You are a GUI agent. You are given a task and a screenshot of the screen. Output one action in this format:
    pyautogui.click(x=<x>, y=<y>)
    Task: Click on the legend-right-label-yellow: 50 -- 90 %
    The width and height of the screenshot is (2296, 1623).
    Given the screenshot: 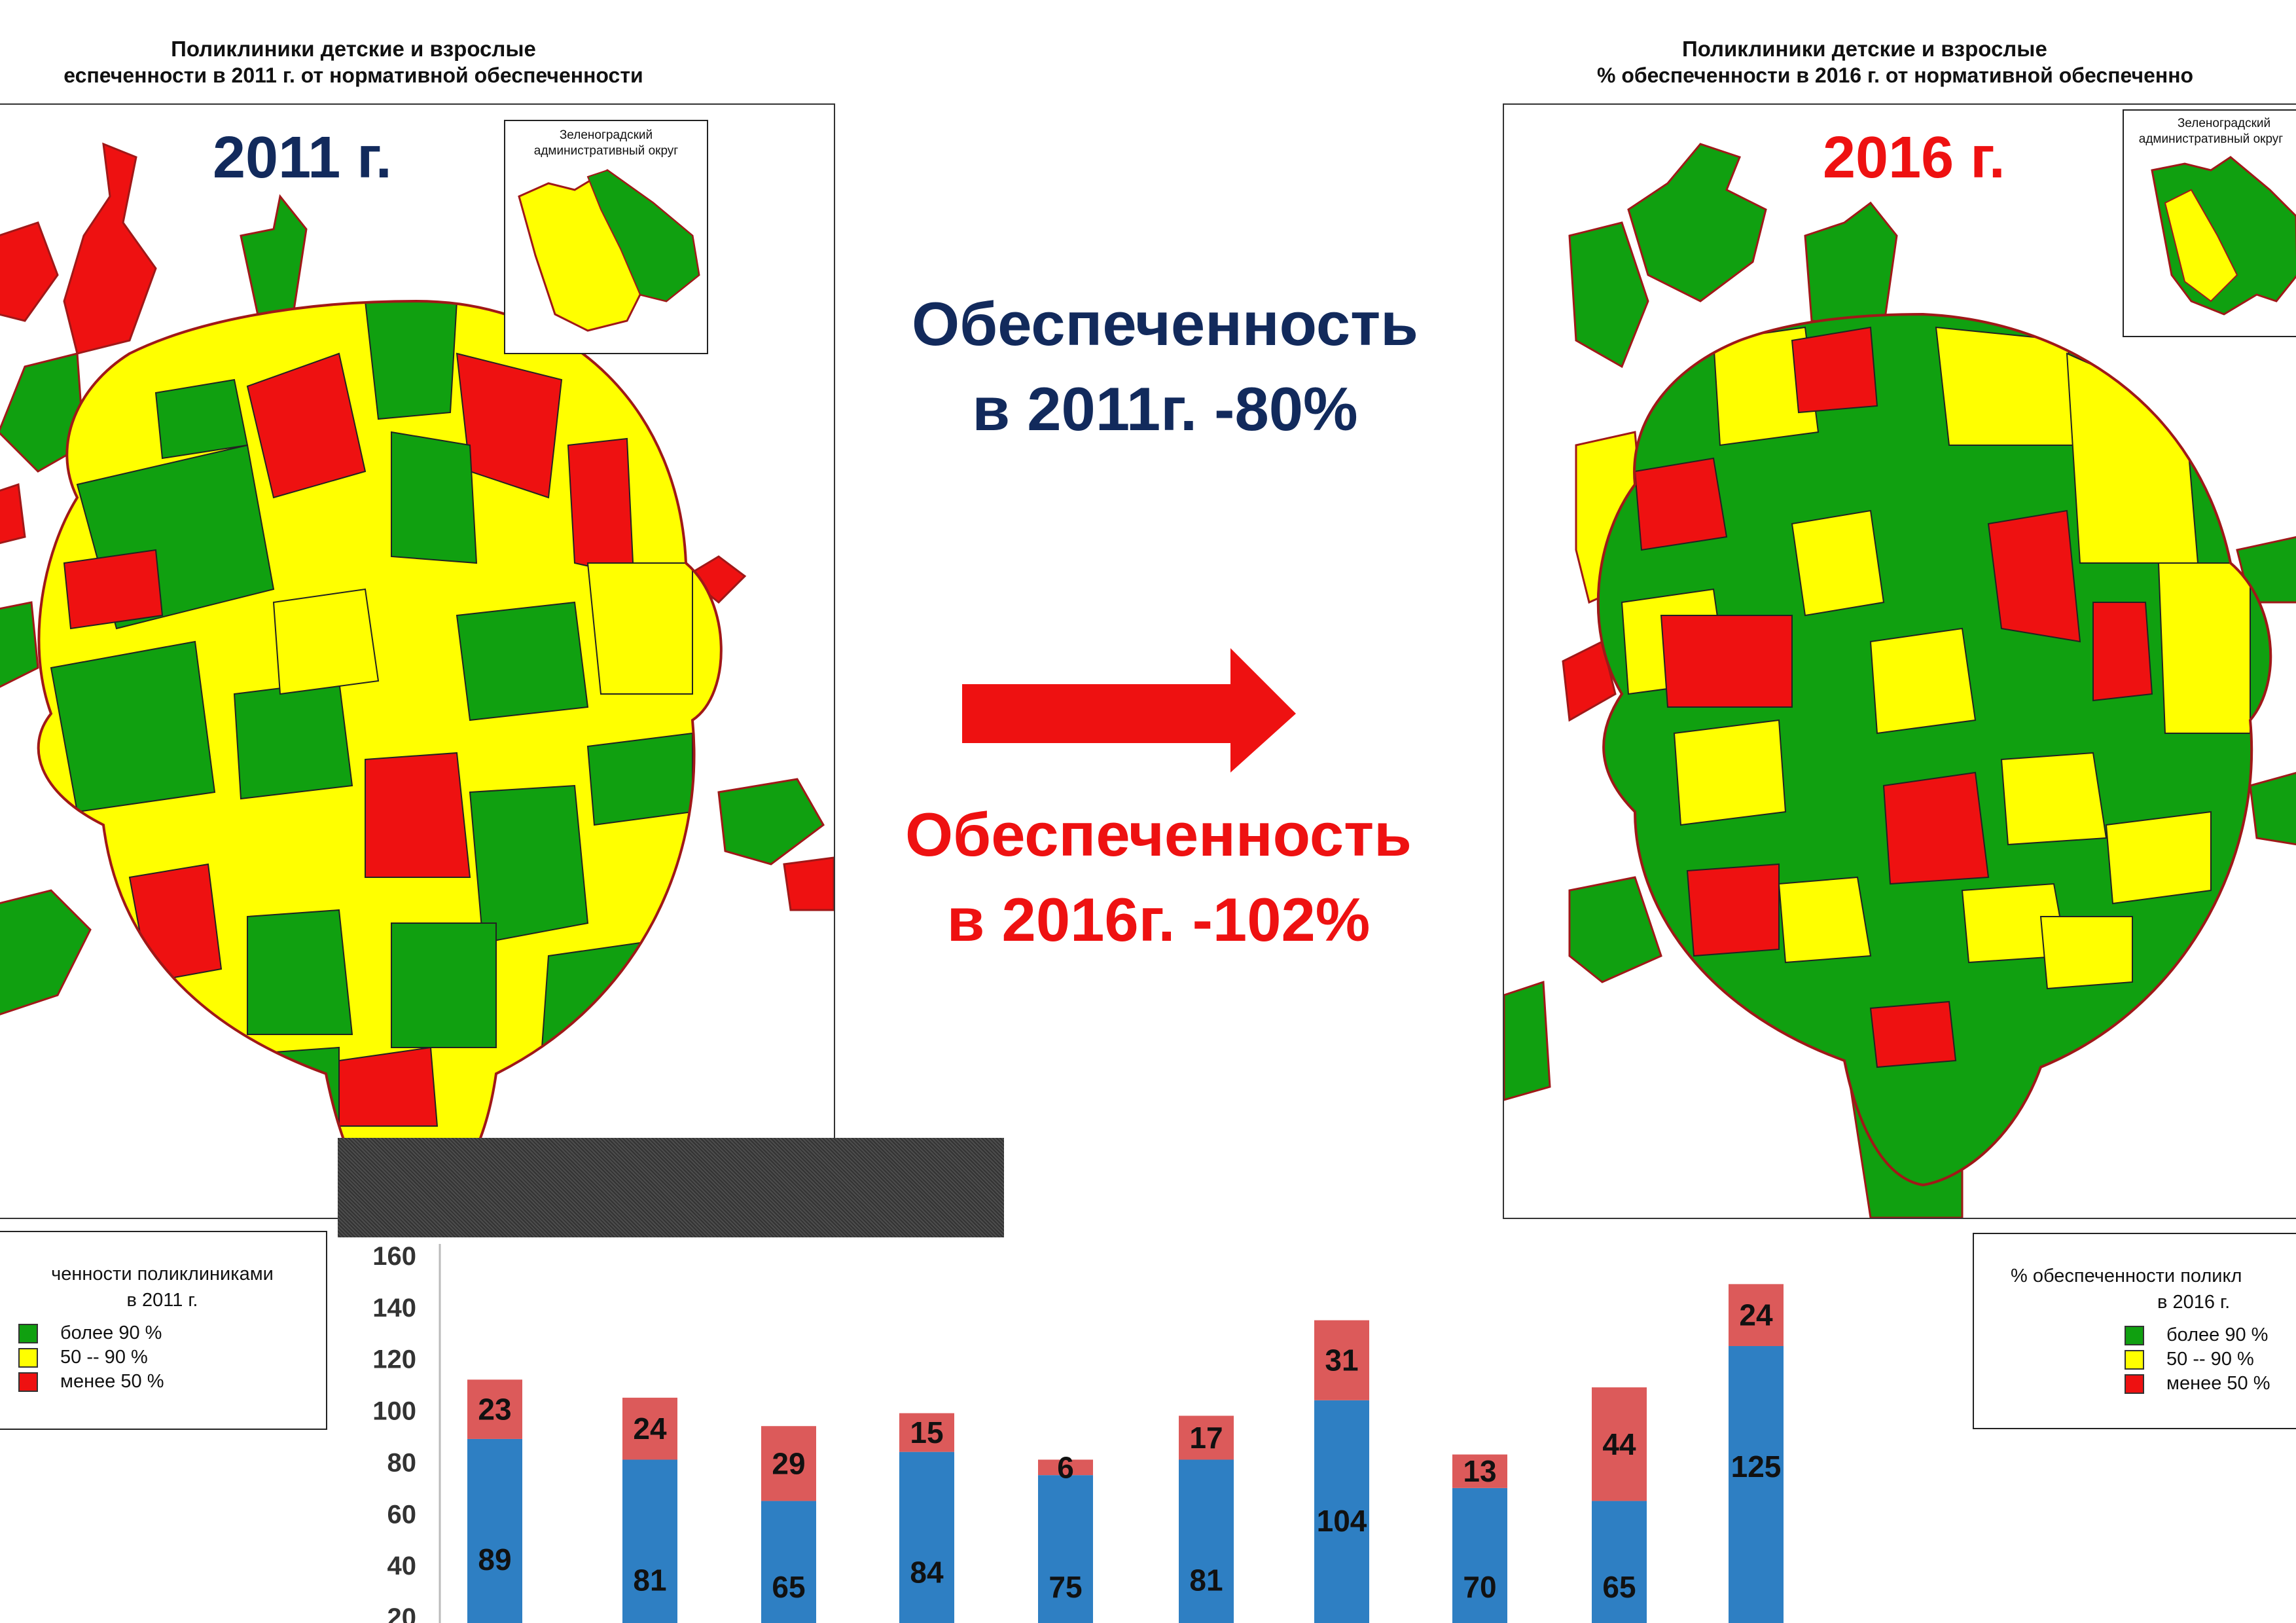 What is the action you would take?
    pyautogui.click(x=2210, y=1359)
    